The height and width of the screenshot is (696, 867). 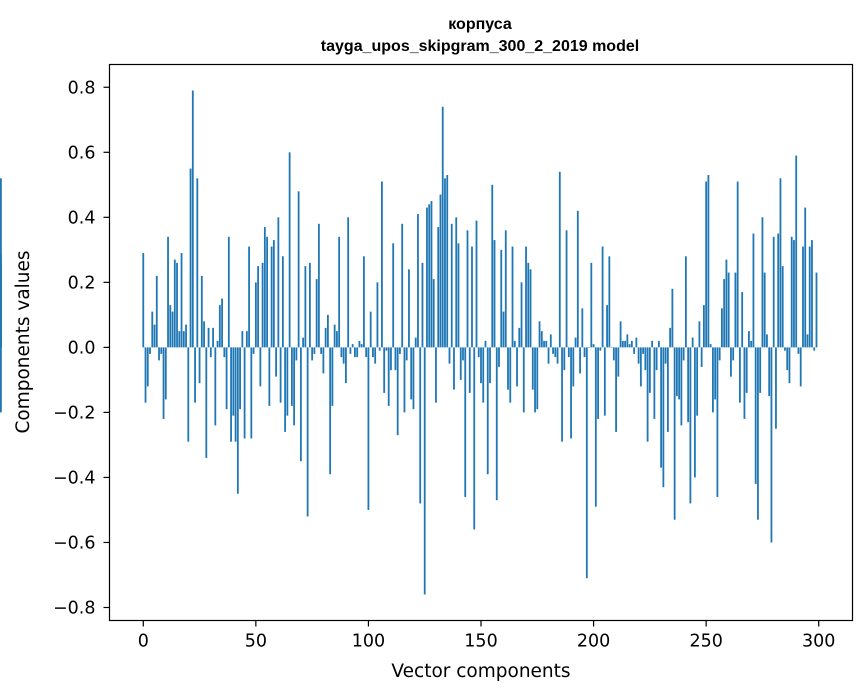 What do you see at coordinates (82, 88) in the screenshot?
I see `y-tick-label: 0.8` at bounding box center [82, 88].